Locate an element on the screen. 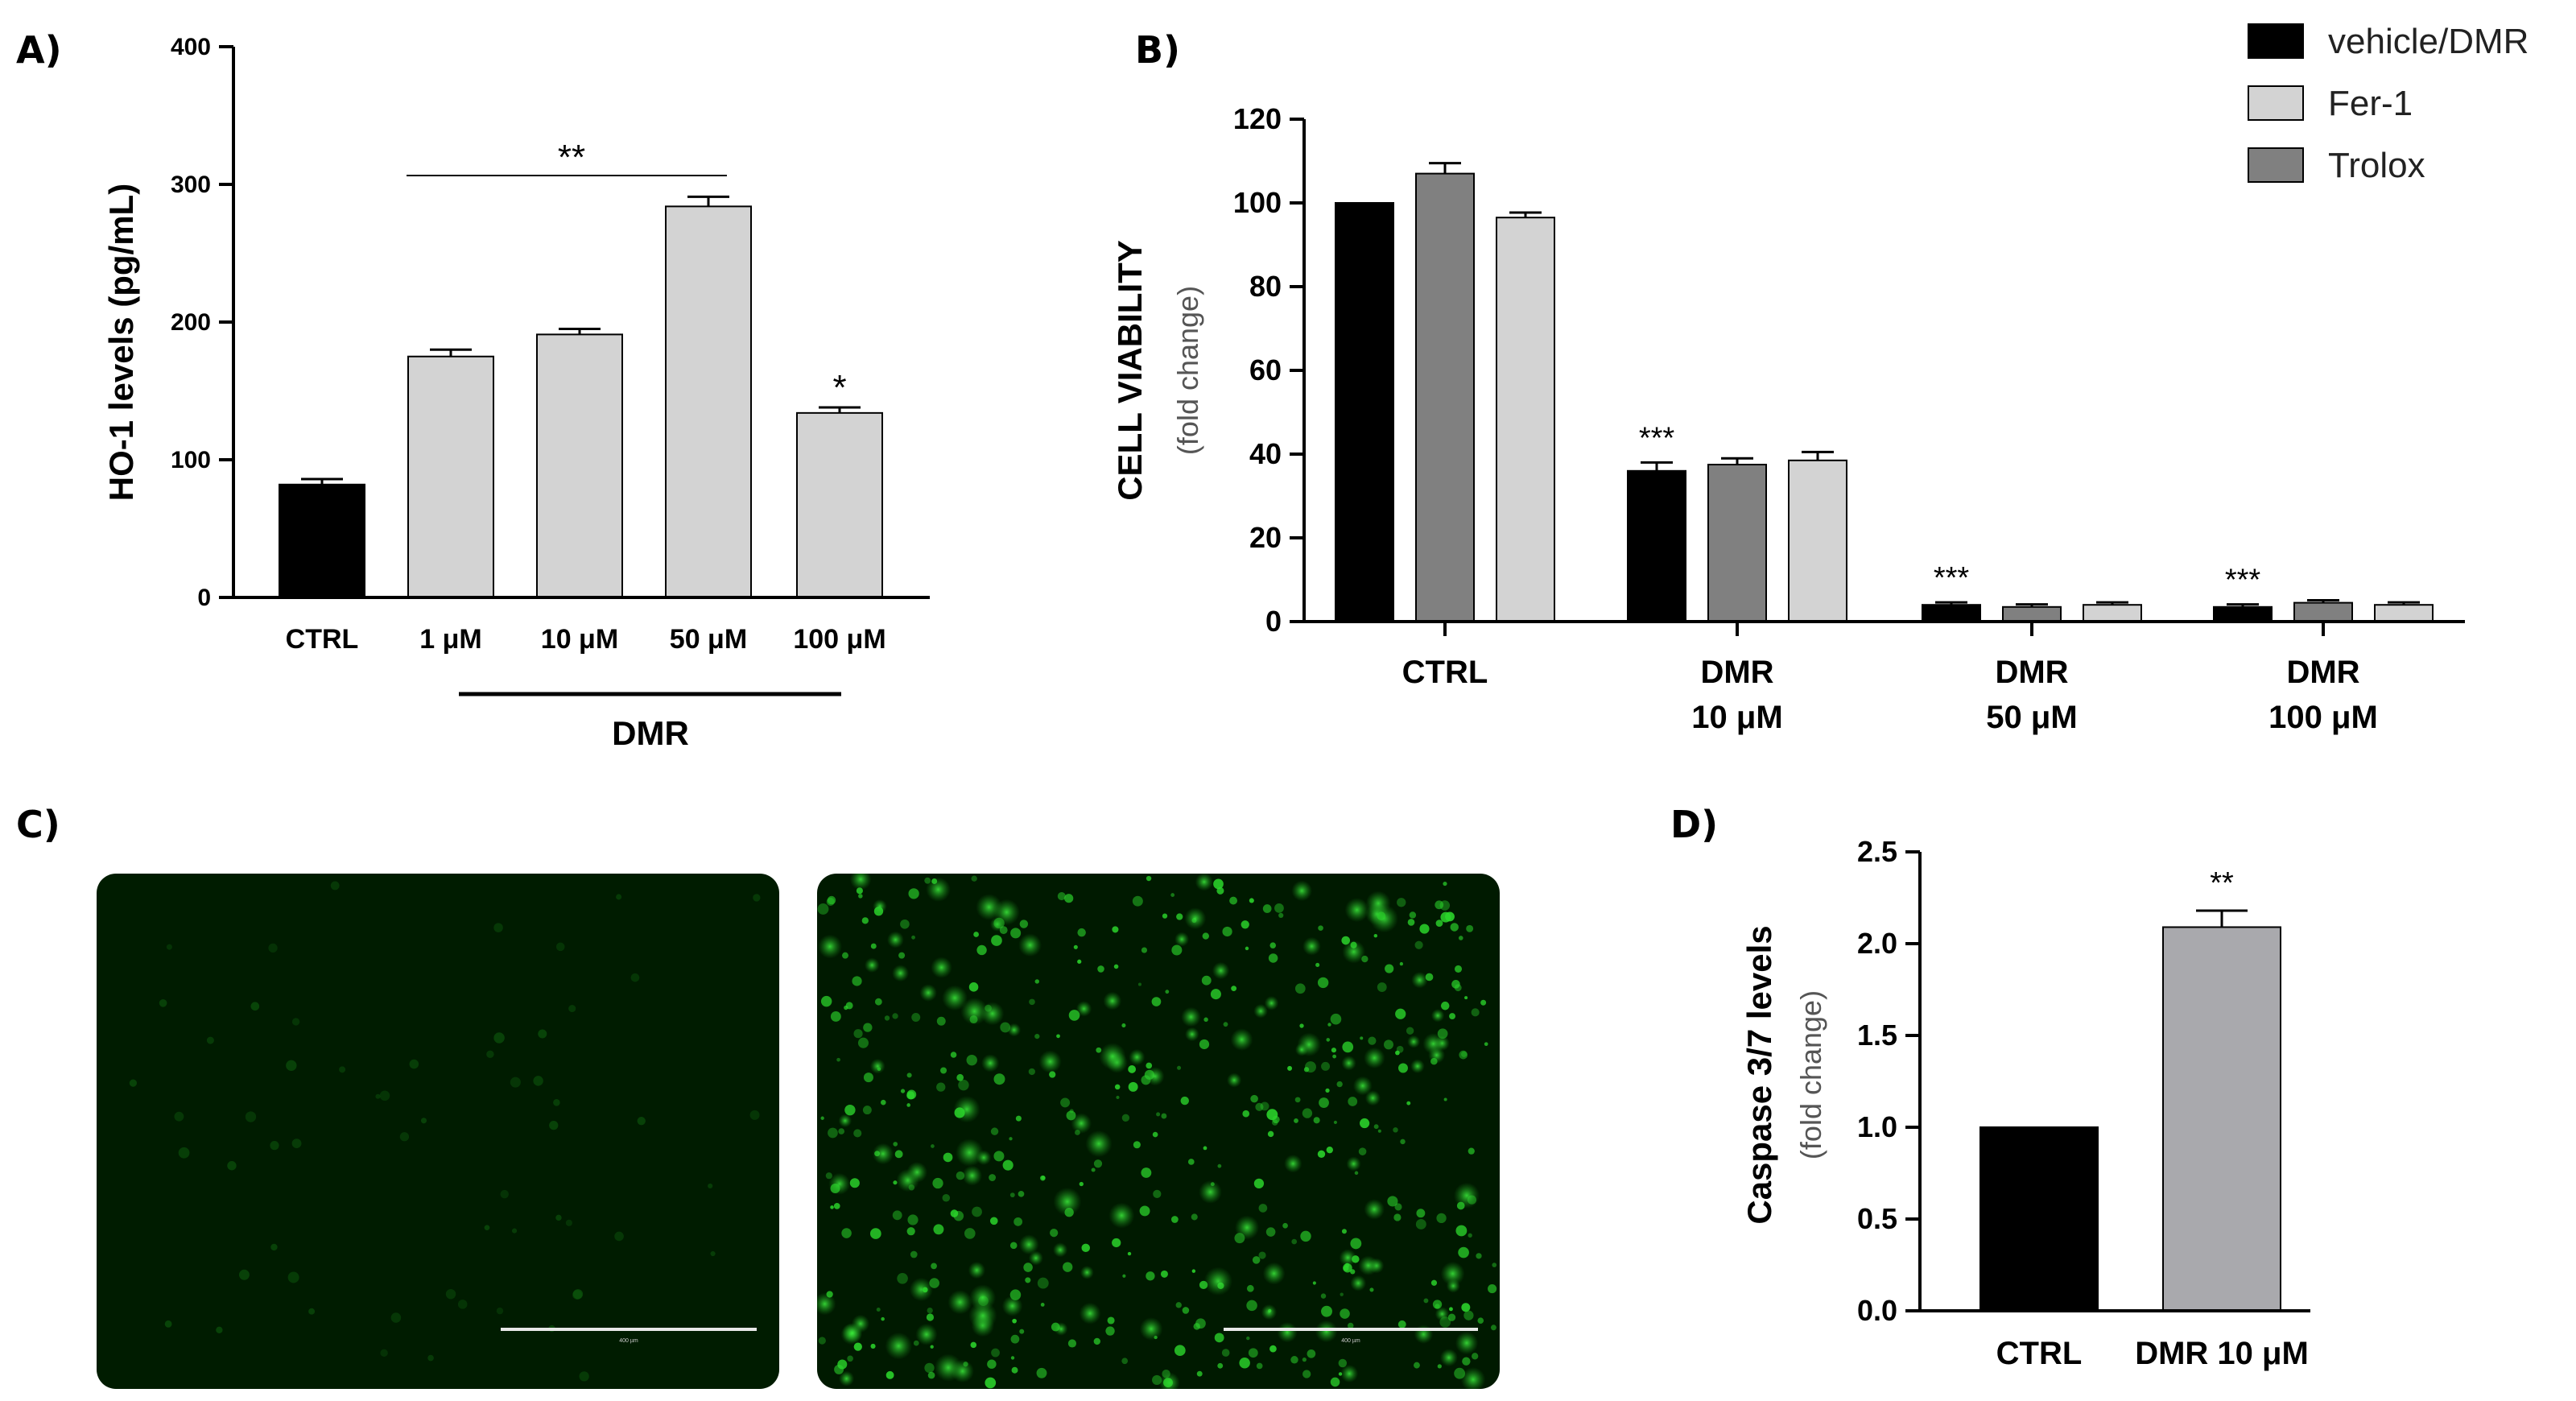  panel-d-category-label: DMR 10 μM is located at coordinates (2222, 1353).